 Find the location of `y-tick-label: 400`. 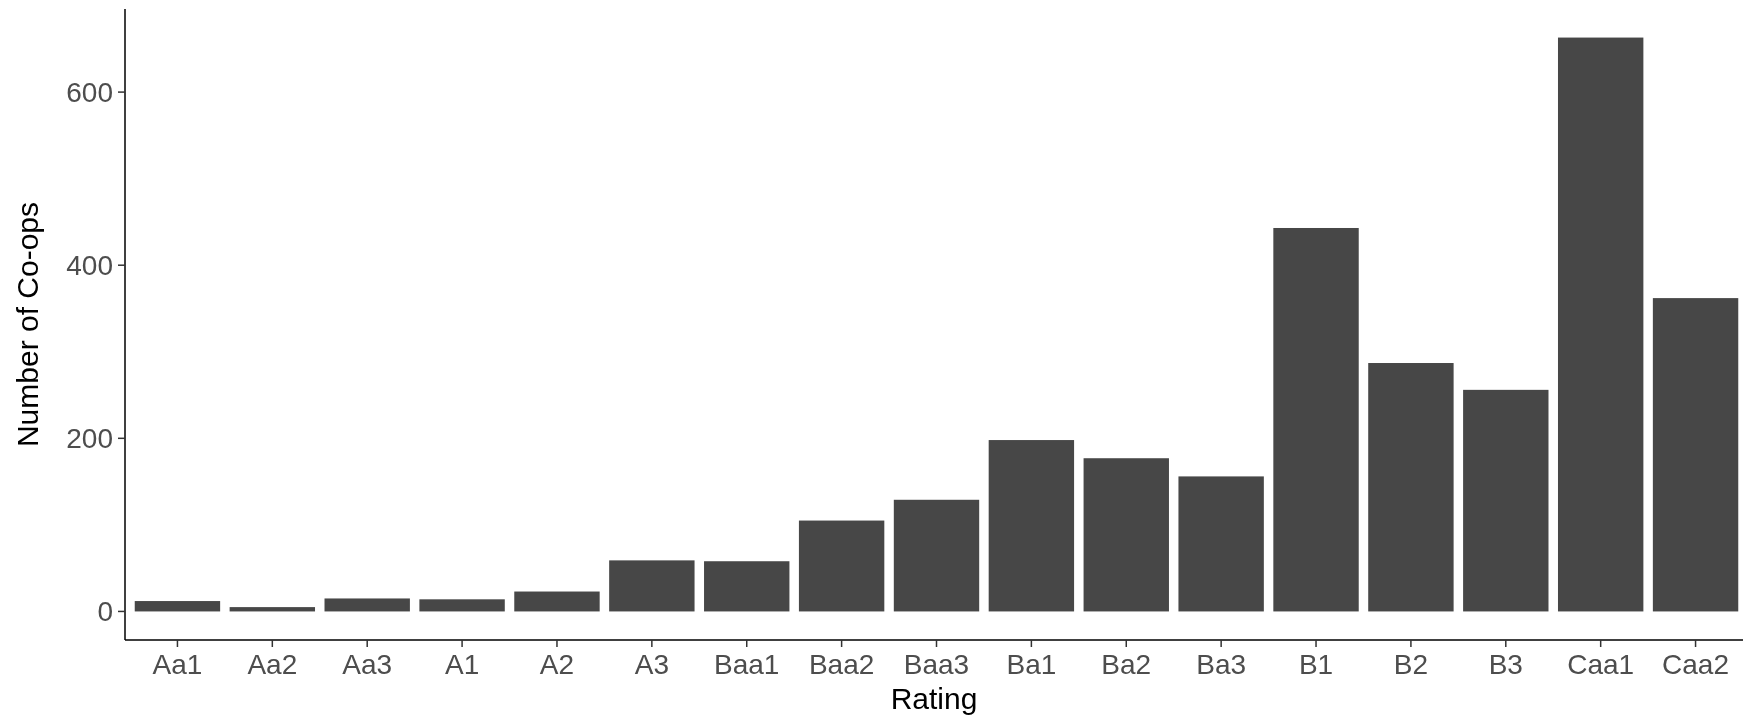

y-tick-label: 400 is located at coordinates (89, 266).